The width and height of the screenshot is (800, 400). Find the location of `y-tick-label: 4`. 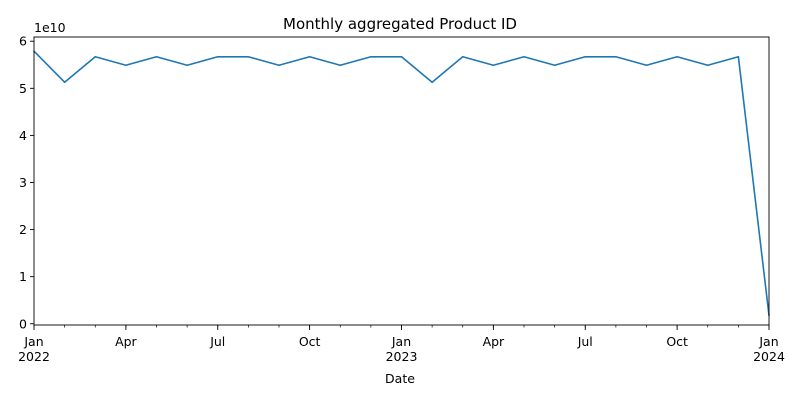

y-tick-label: 4 is located at coordinates (23, 135).